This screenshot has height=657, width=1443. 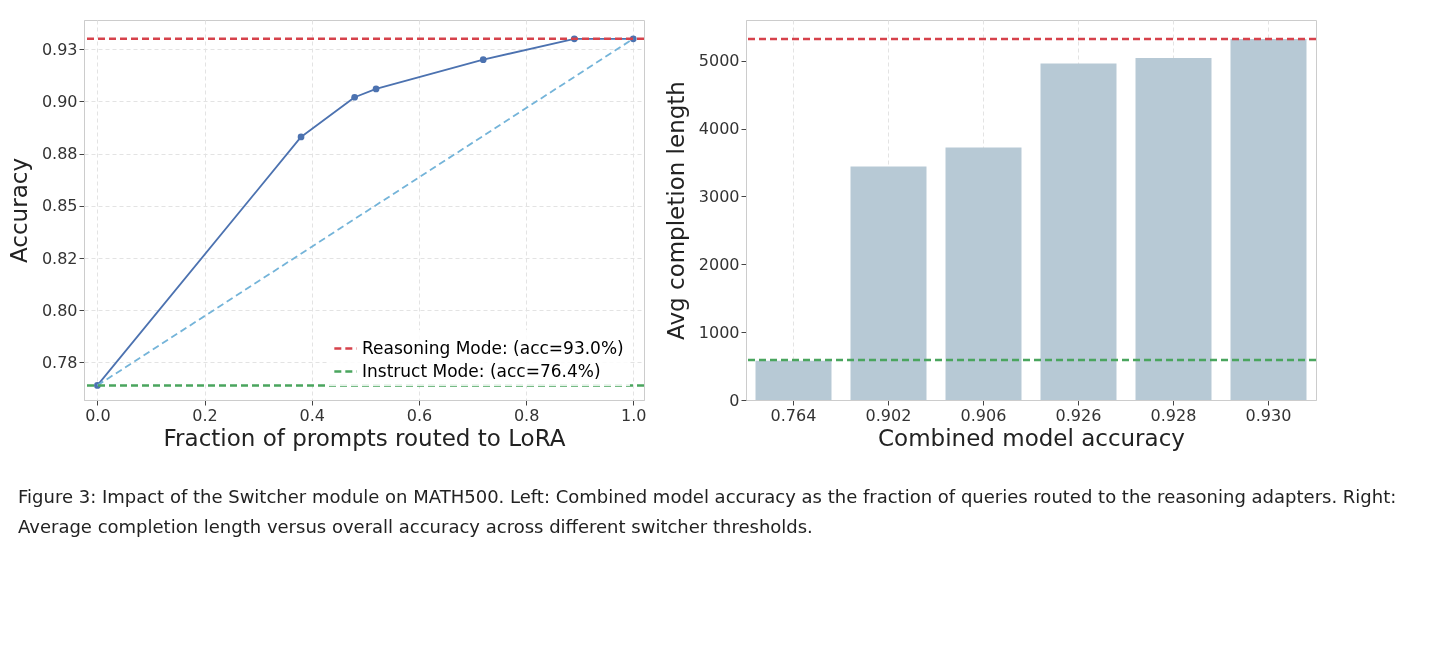 I want to click on y-tick-label: 0.80, so click(x=59, y=310).